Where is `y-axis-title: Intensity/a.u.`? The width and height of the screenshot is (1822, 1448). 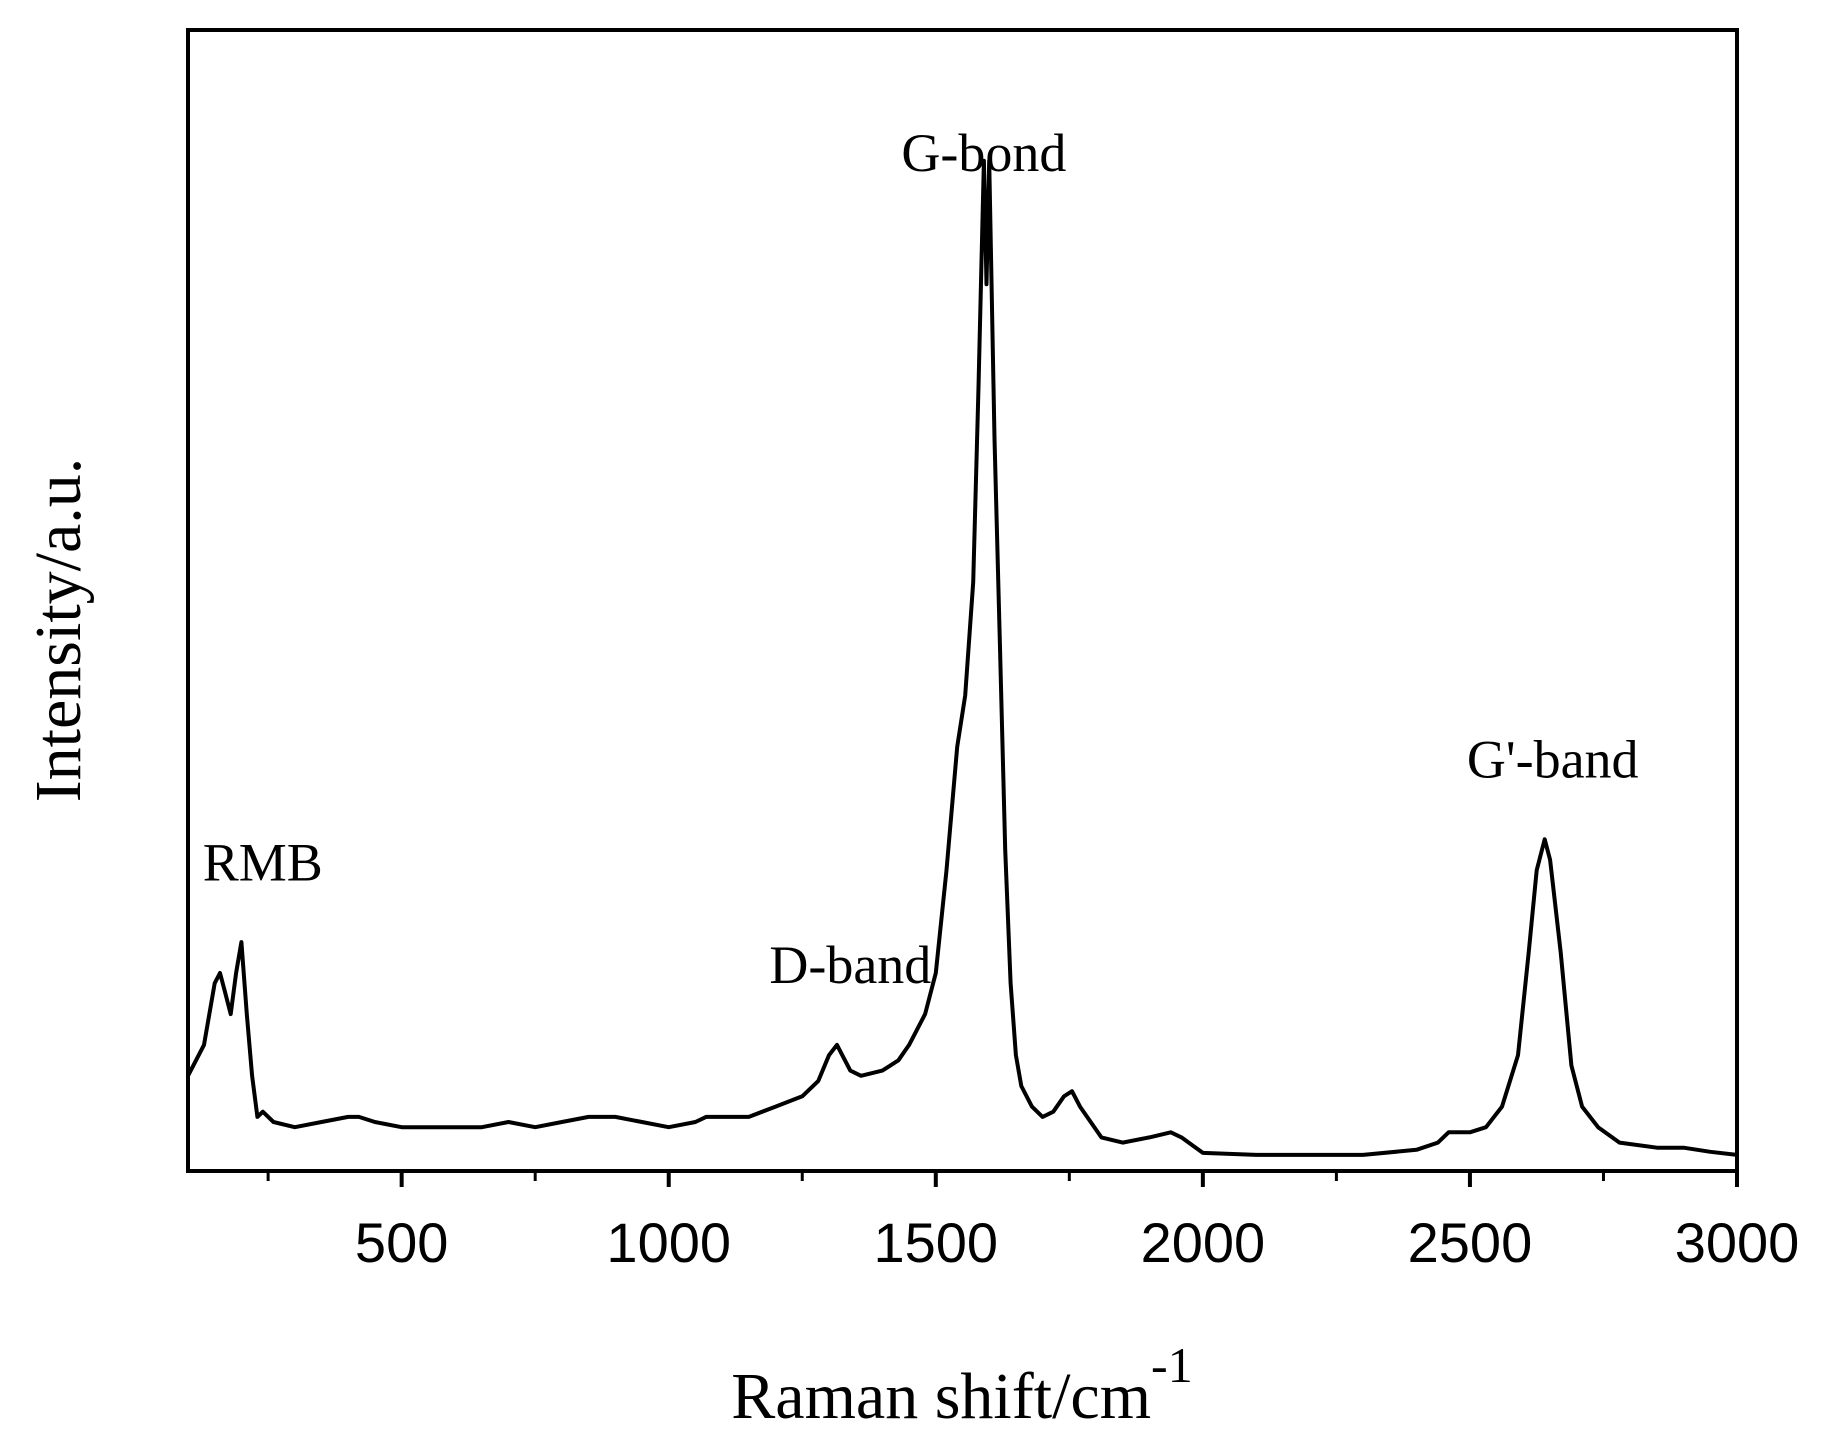 y-axis-title: Intensity/a.u. is located at coordinates (58, 630).